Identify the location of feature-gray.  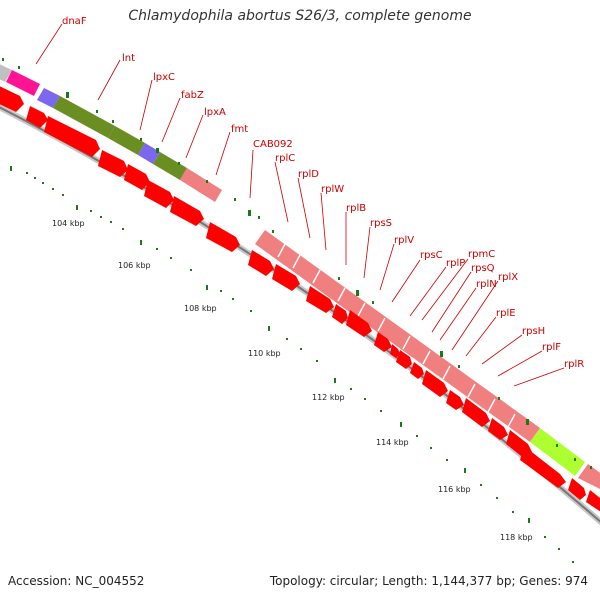
(6, 73).